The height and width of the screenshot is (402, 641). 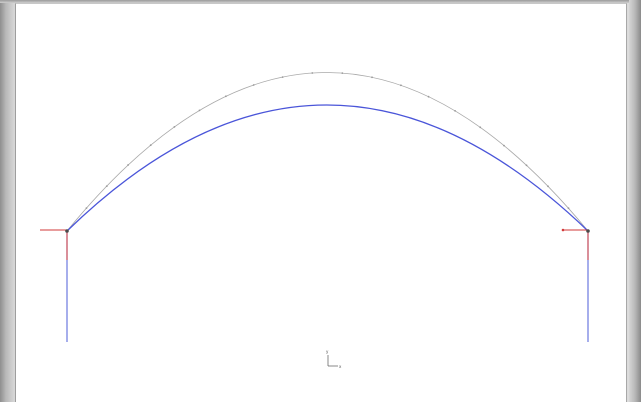 I want to click on triad-y-label: y, so click(x=327, y=351).